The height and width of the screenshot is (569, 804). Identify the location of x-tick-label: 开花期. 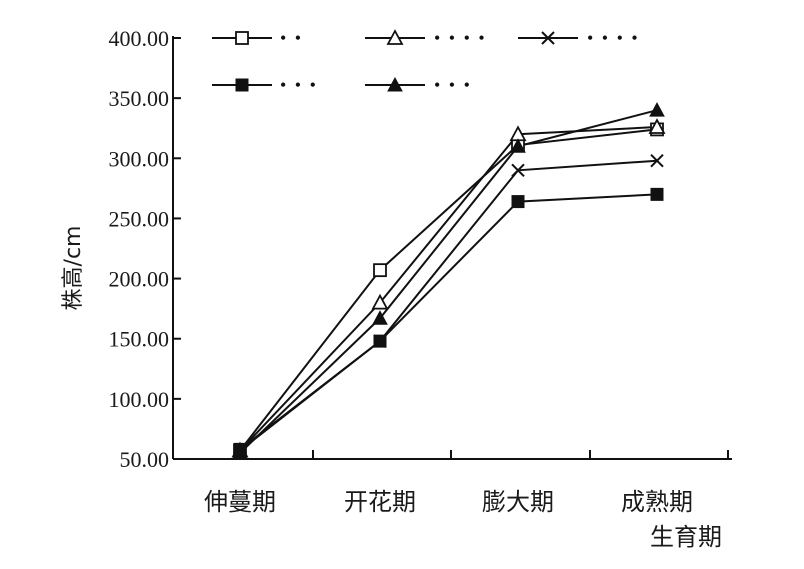
(380, 502).